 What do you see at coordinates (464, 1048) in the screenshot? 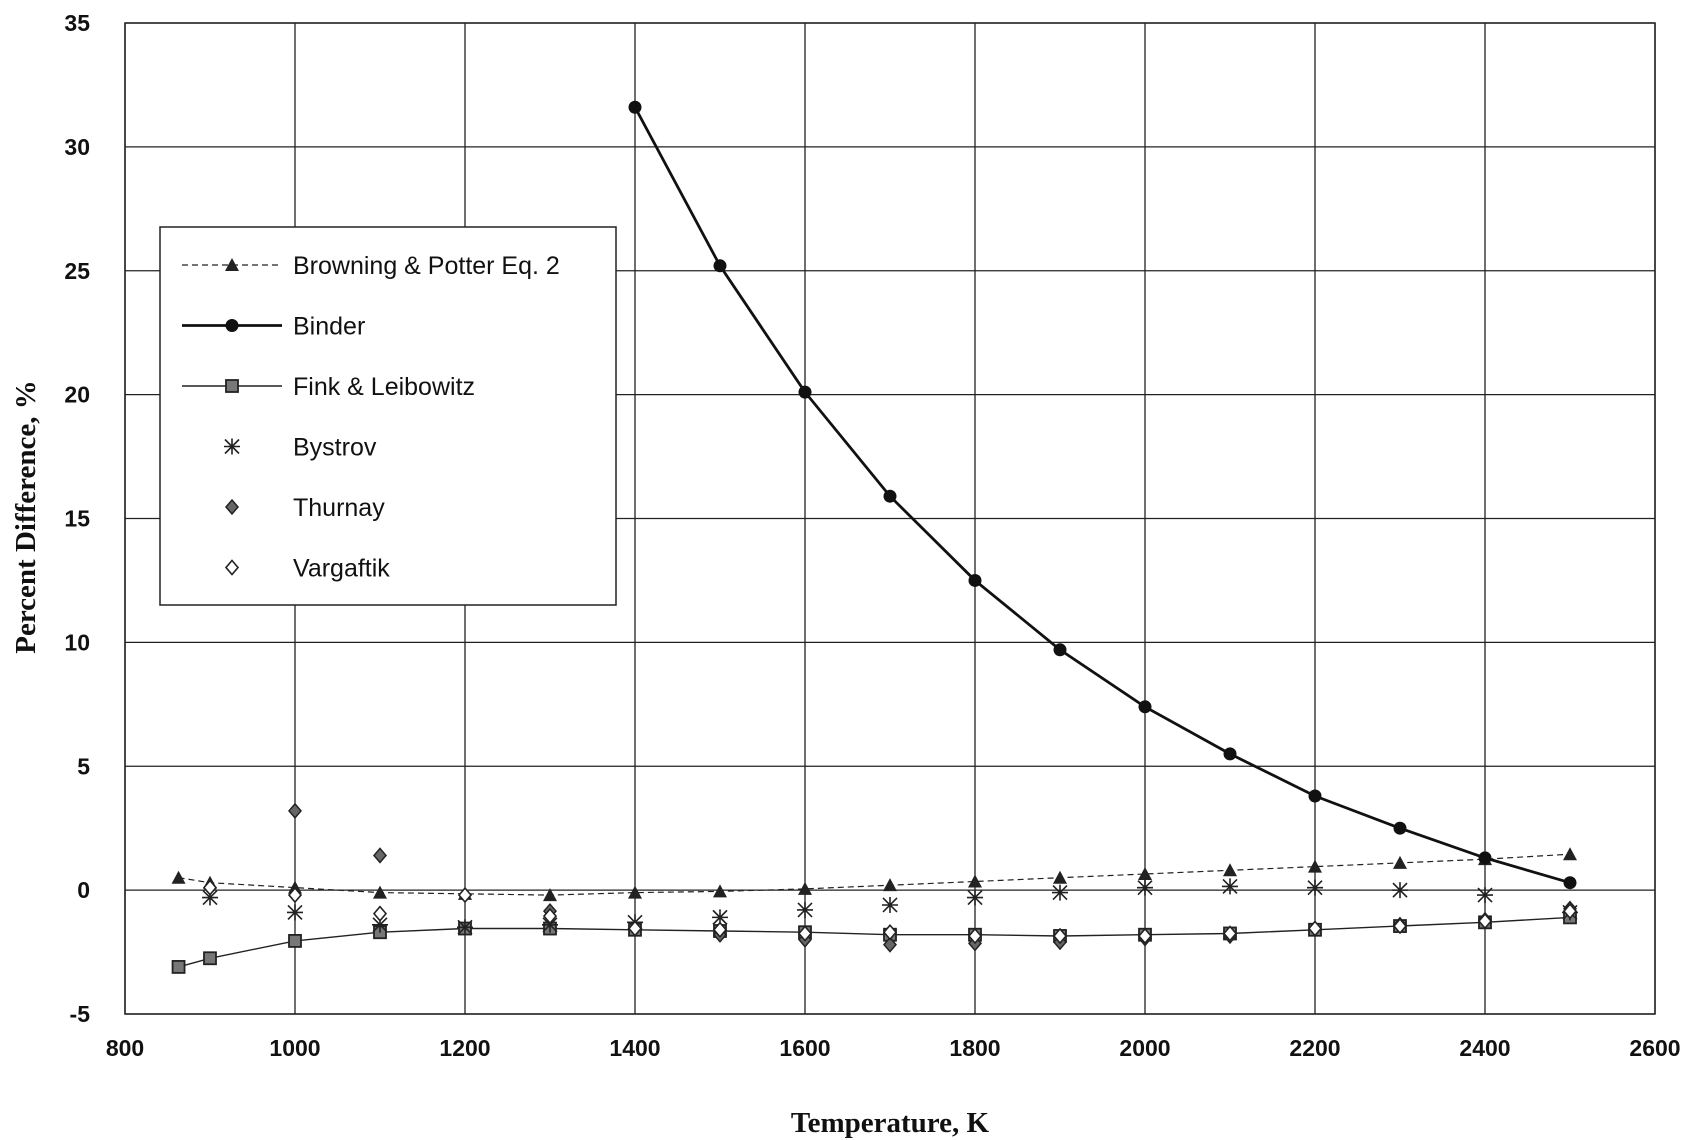
I see `x-tick-label: 1200` at bounding box center [464, 1048].